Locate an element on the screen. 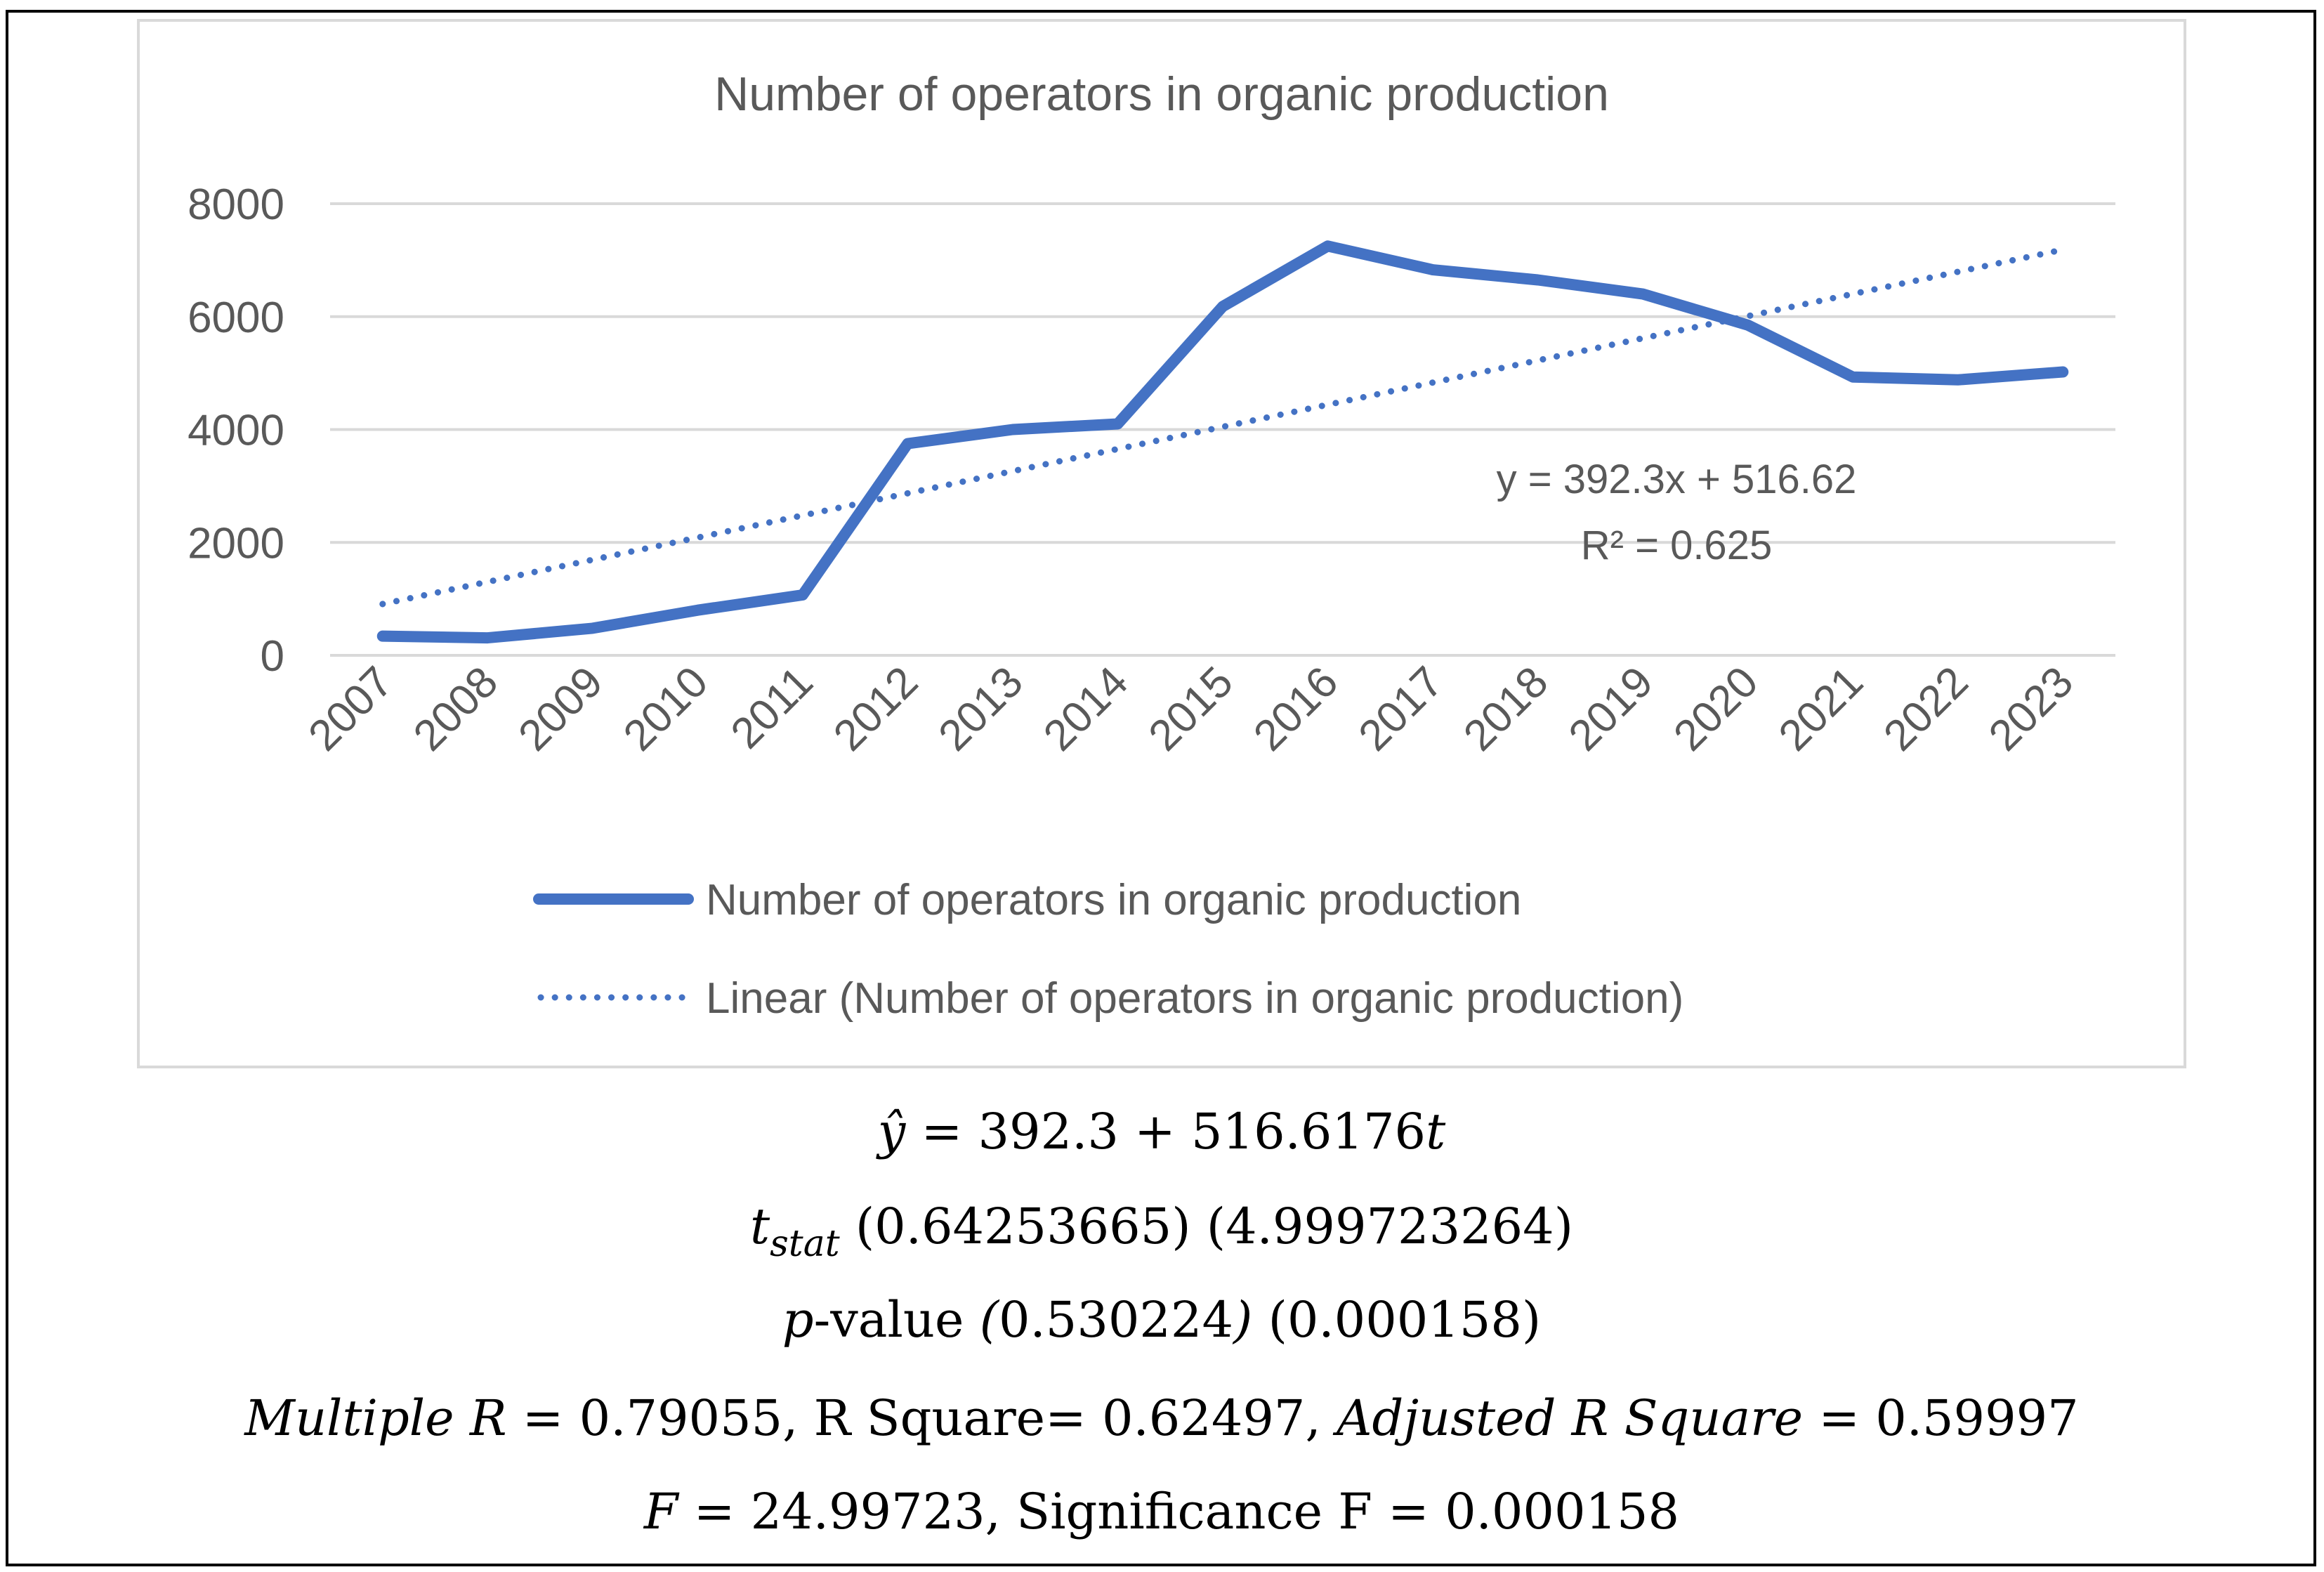  trendline-r-squared: R² = 0.625 is located at coordinates (1676, 546).